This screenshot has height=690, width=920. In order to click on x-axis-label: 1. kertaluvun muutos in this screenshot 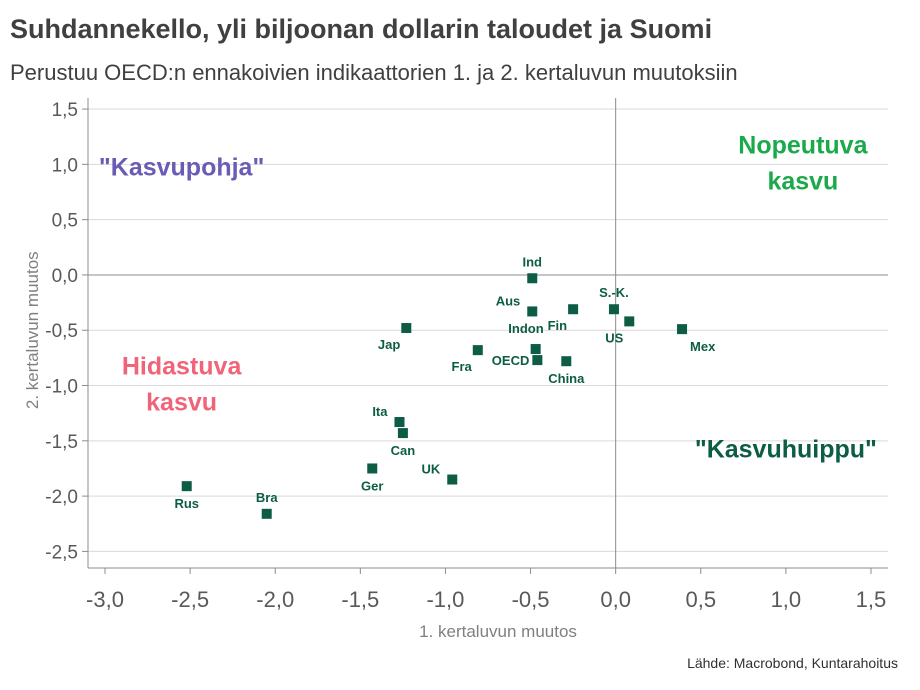, I will do `click(498, 631)`.